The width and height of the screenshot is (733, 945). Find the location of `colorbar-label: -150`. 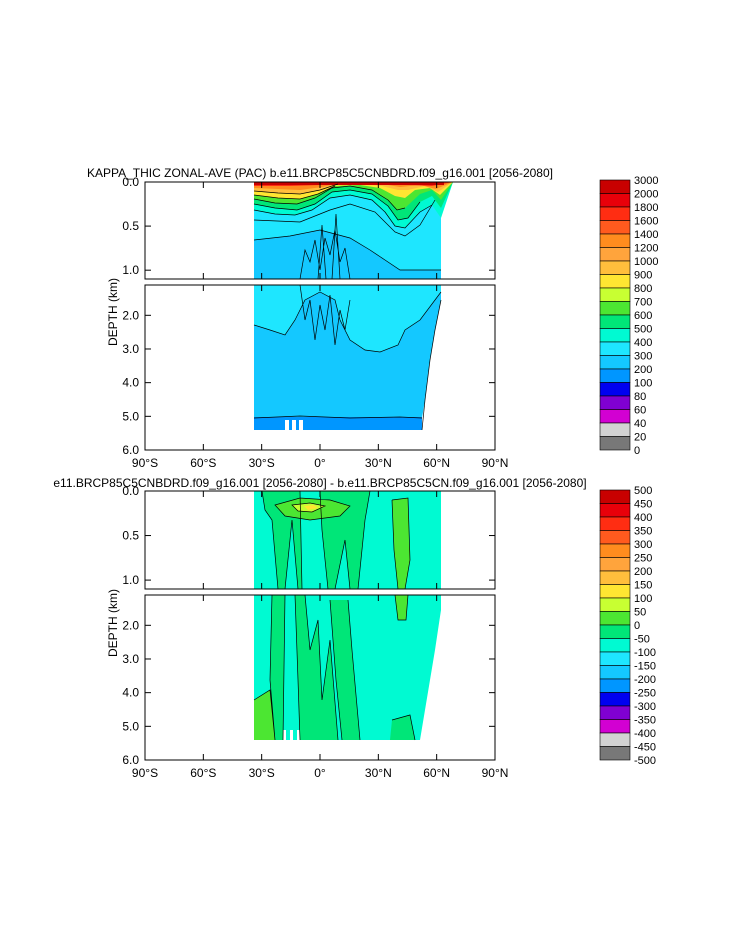

colorbar-label: -150 is located at coordinates (645, 667).